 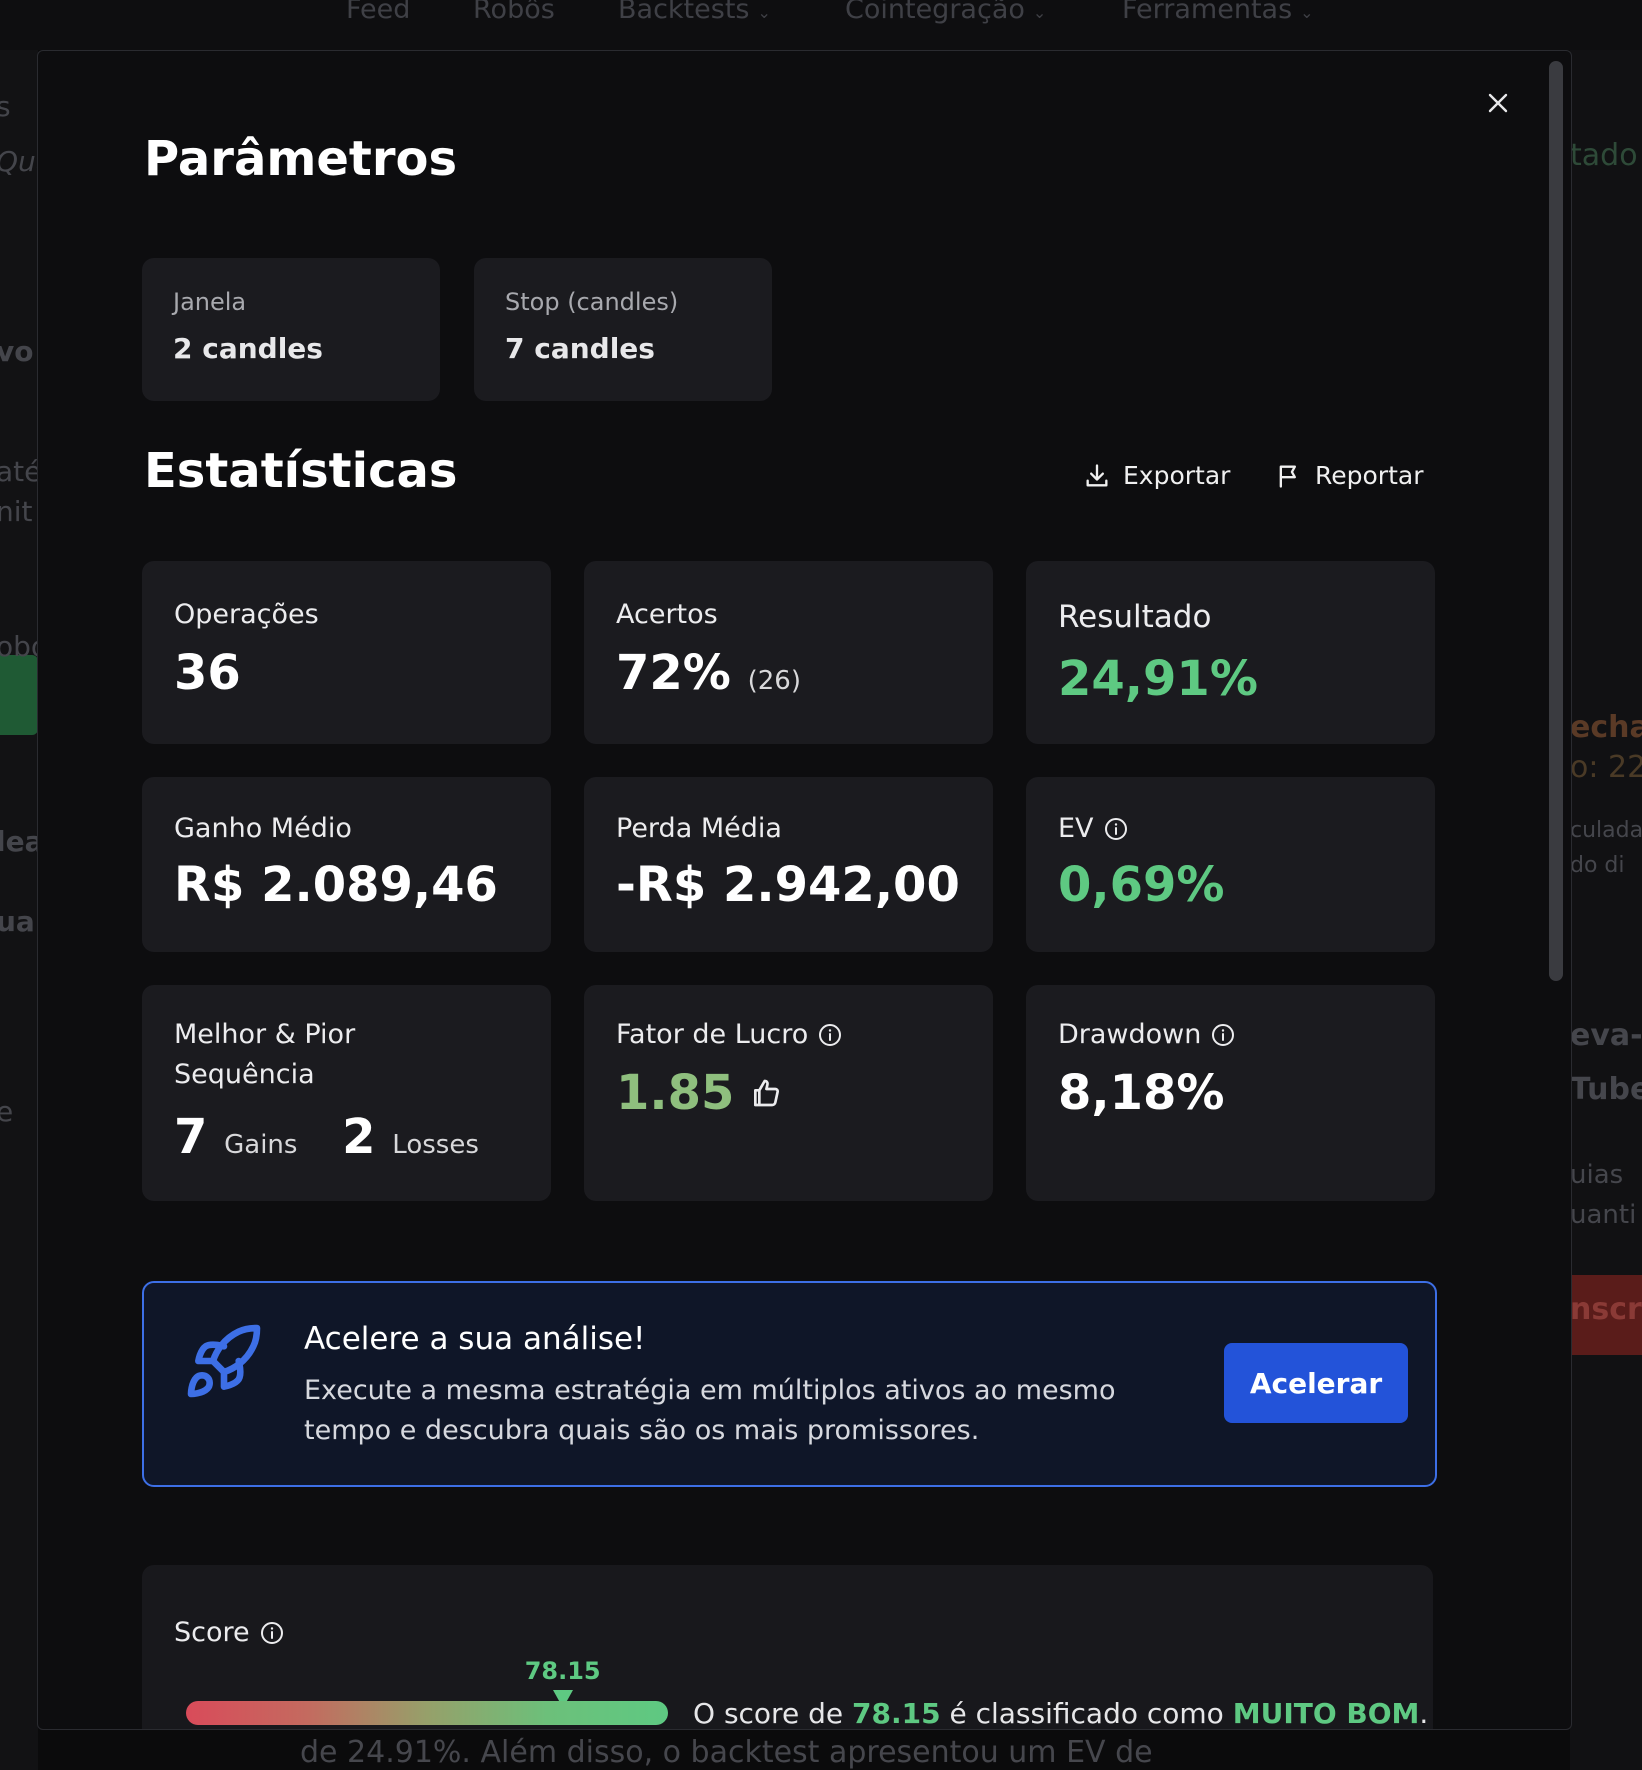 What do you see at coordinates (224, 1361) in the screenshot?
I see `rocket-icon` at bounding box center [224, 1361].